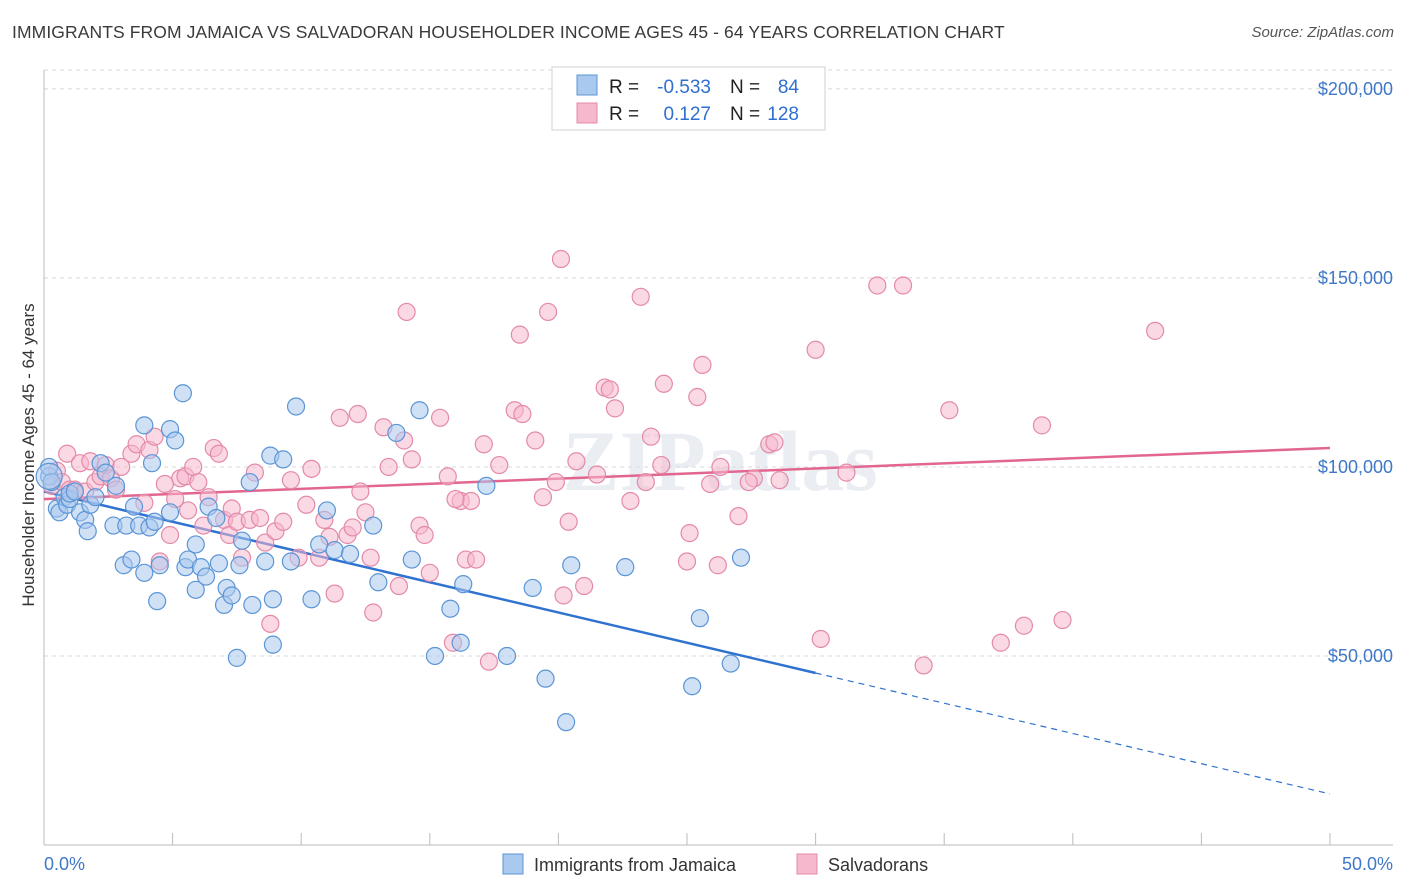 The height and width of the screenshot is (892, 1406). I want to click on stats-r-value-1: -0.533, so click(684, 87).